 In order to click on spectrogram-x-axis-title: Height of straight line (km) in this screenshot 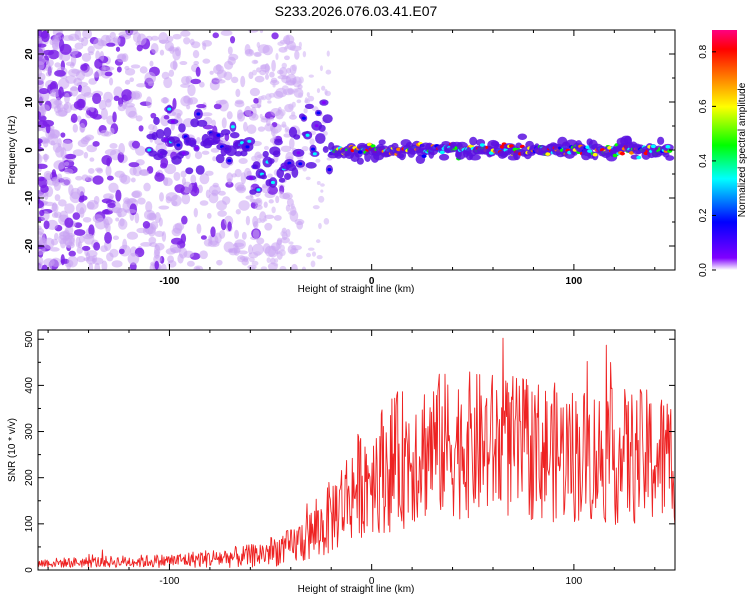, I will do `click(356, 289)`.